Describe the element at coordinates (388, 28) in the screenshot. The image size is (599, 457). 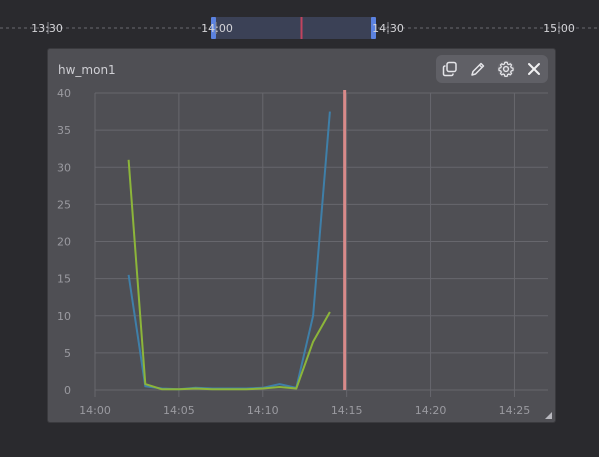
I see `timeline-label: 14:30` at that location.